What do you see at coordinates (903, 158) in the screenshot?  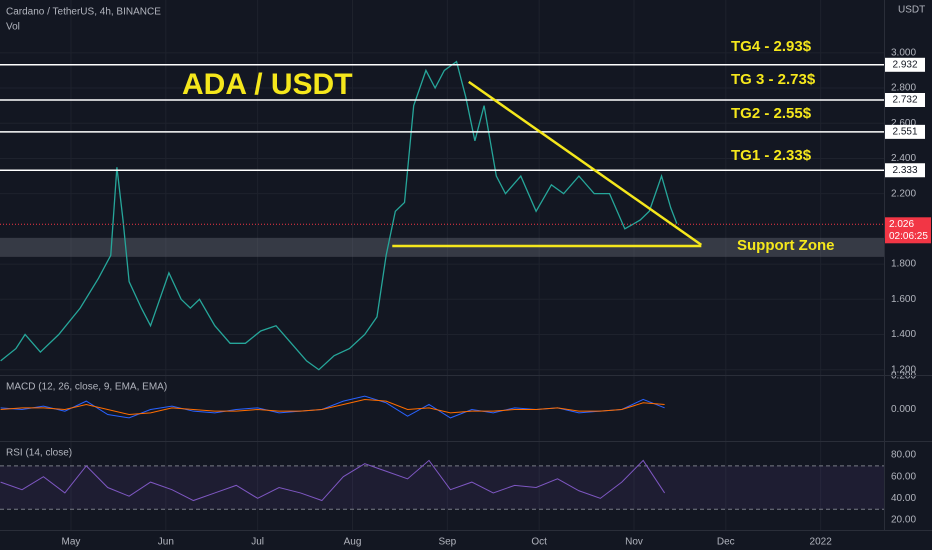 I see `y-tick-label: 2.400` at bounding box center [903, 158].